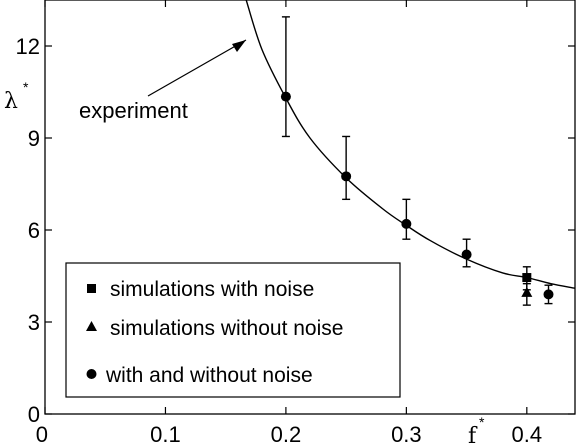 The height and width of the screenshot is (447, 581). Describe the element at coordinates (406, 434) in the screenshot. I see `x-tick-label: 0.3` at that location.